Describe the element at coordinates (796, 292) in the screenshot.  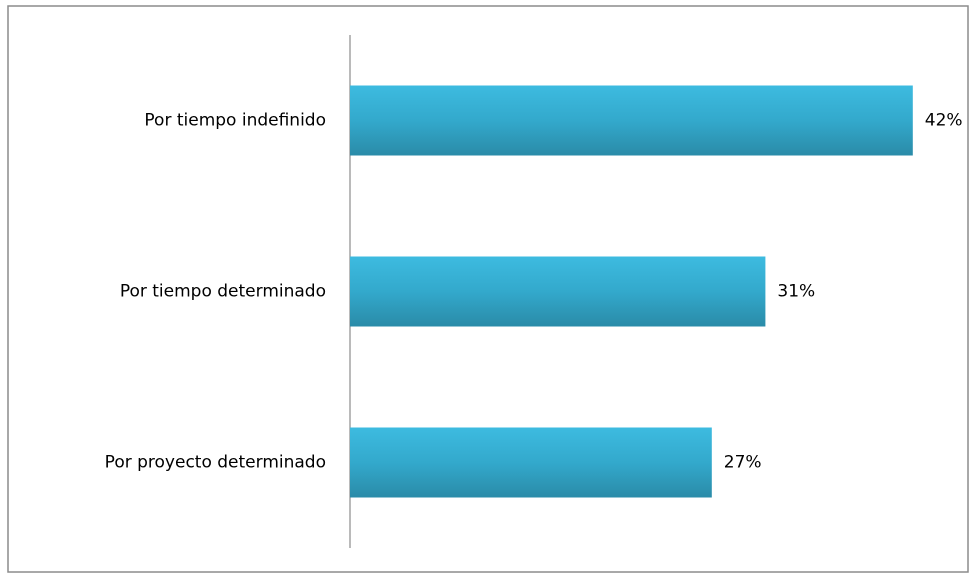
I see `data-label: 31%` at that location.